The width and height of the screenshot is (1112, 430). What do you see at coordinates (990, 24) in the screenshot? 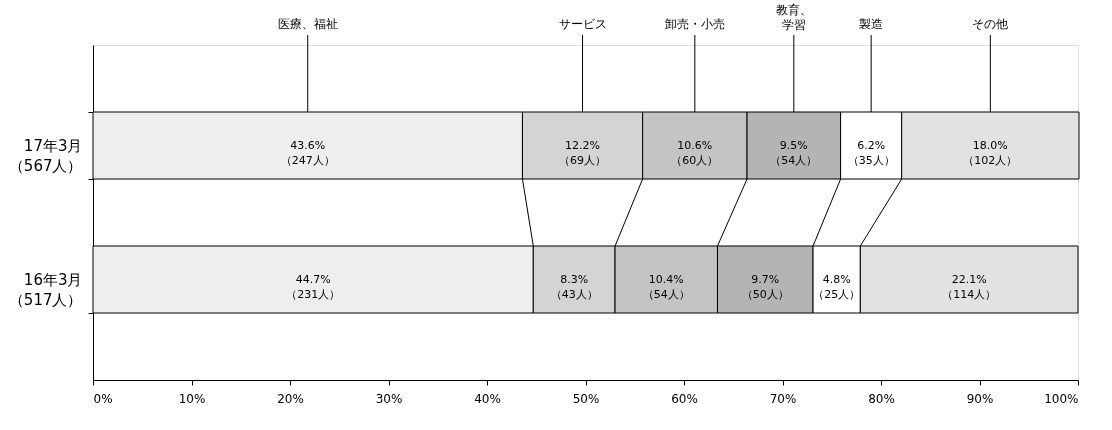
I see `text: その他` at bounding box center [990, 24].